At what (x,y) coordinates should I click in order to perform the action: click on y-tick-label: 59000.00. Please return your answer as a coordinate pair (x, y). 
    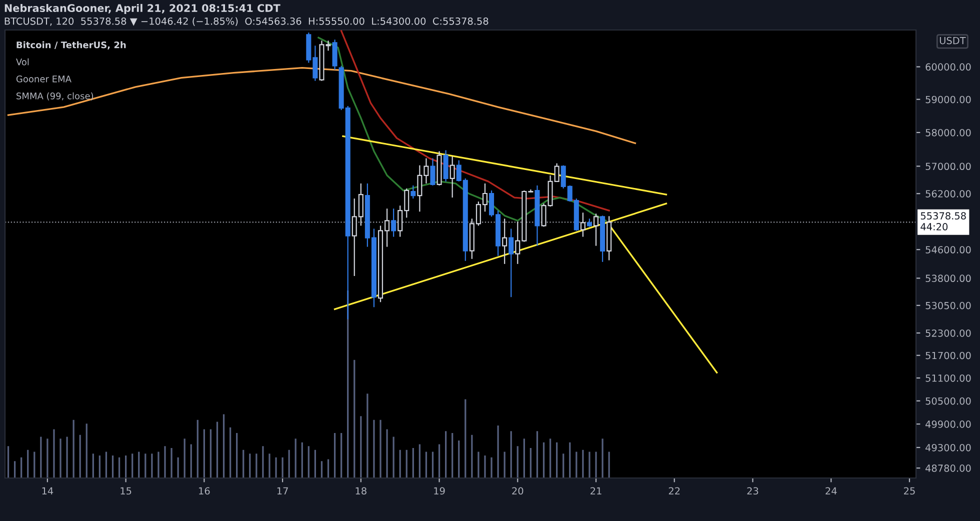
    Looking at the image, I should click on (948, 100).